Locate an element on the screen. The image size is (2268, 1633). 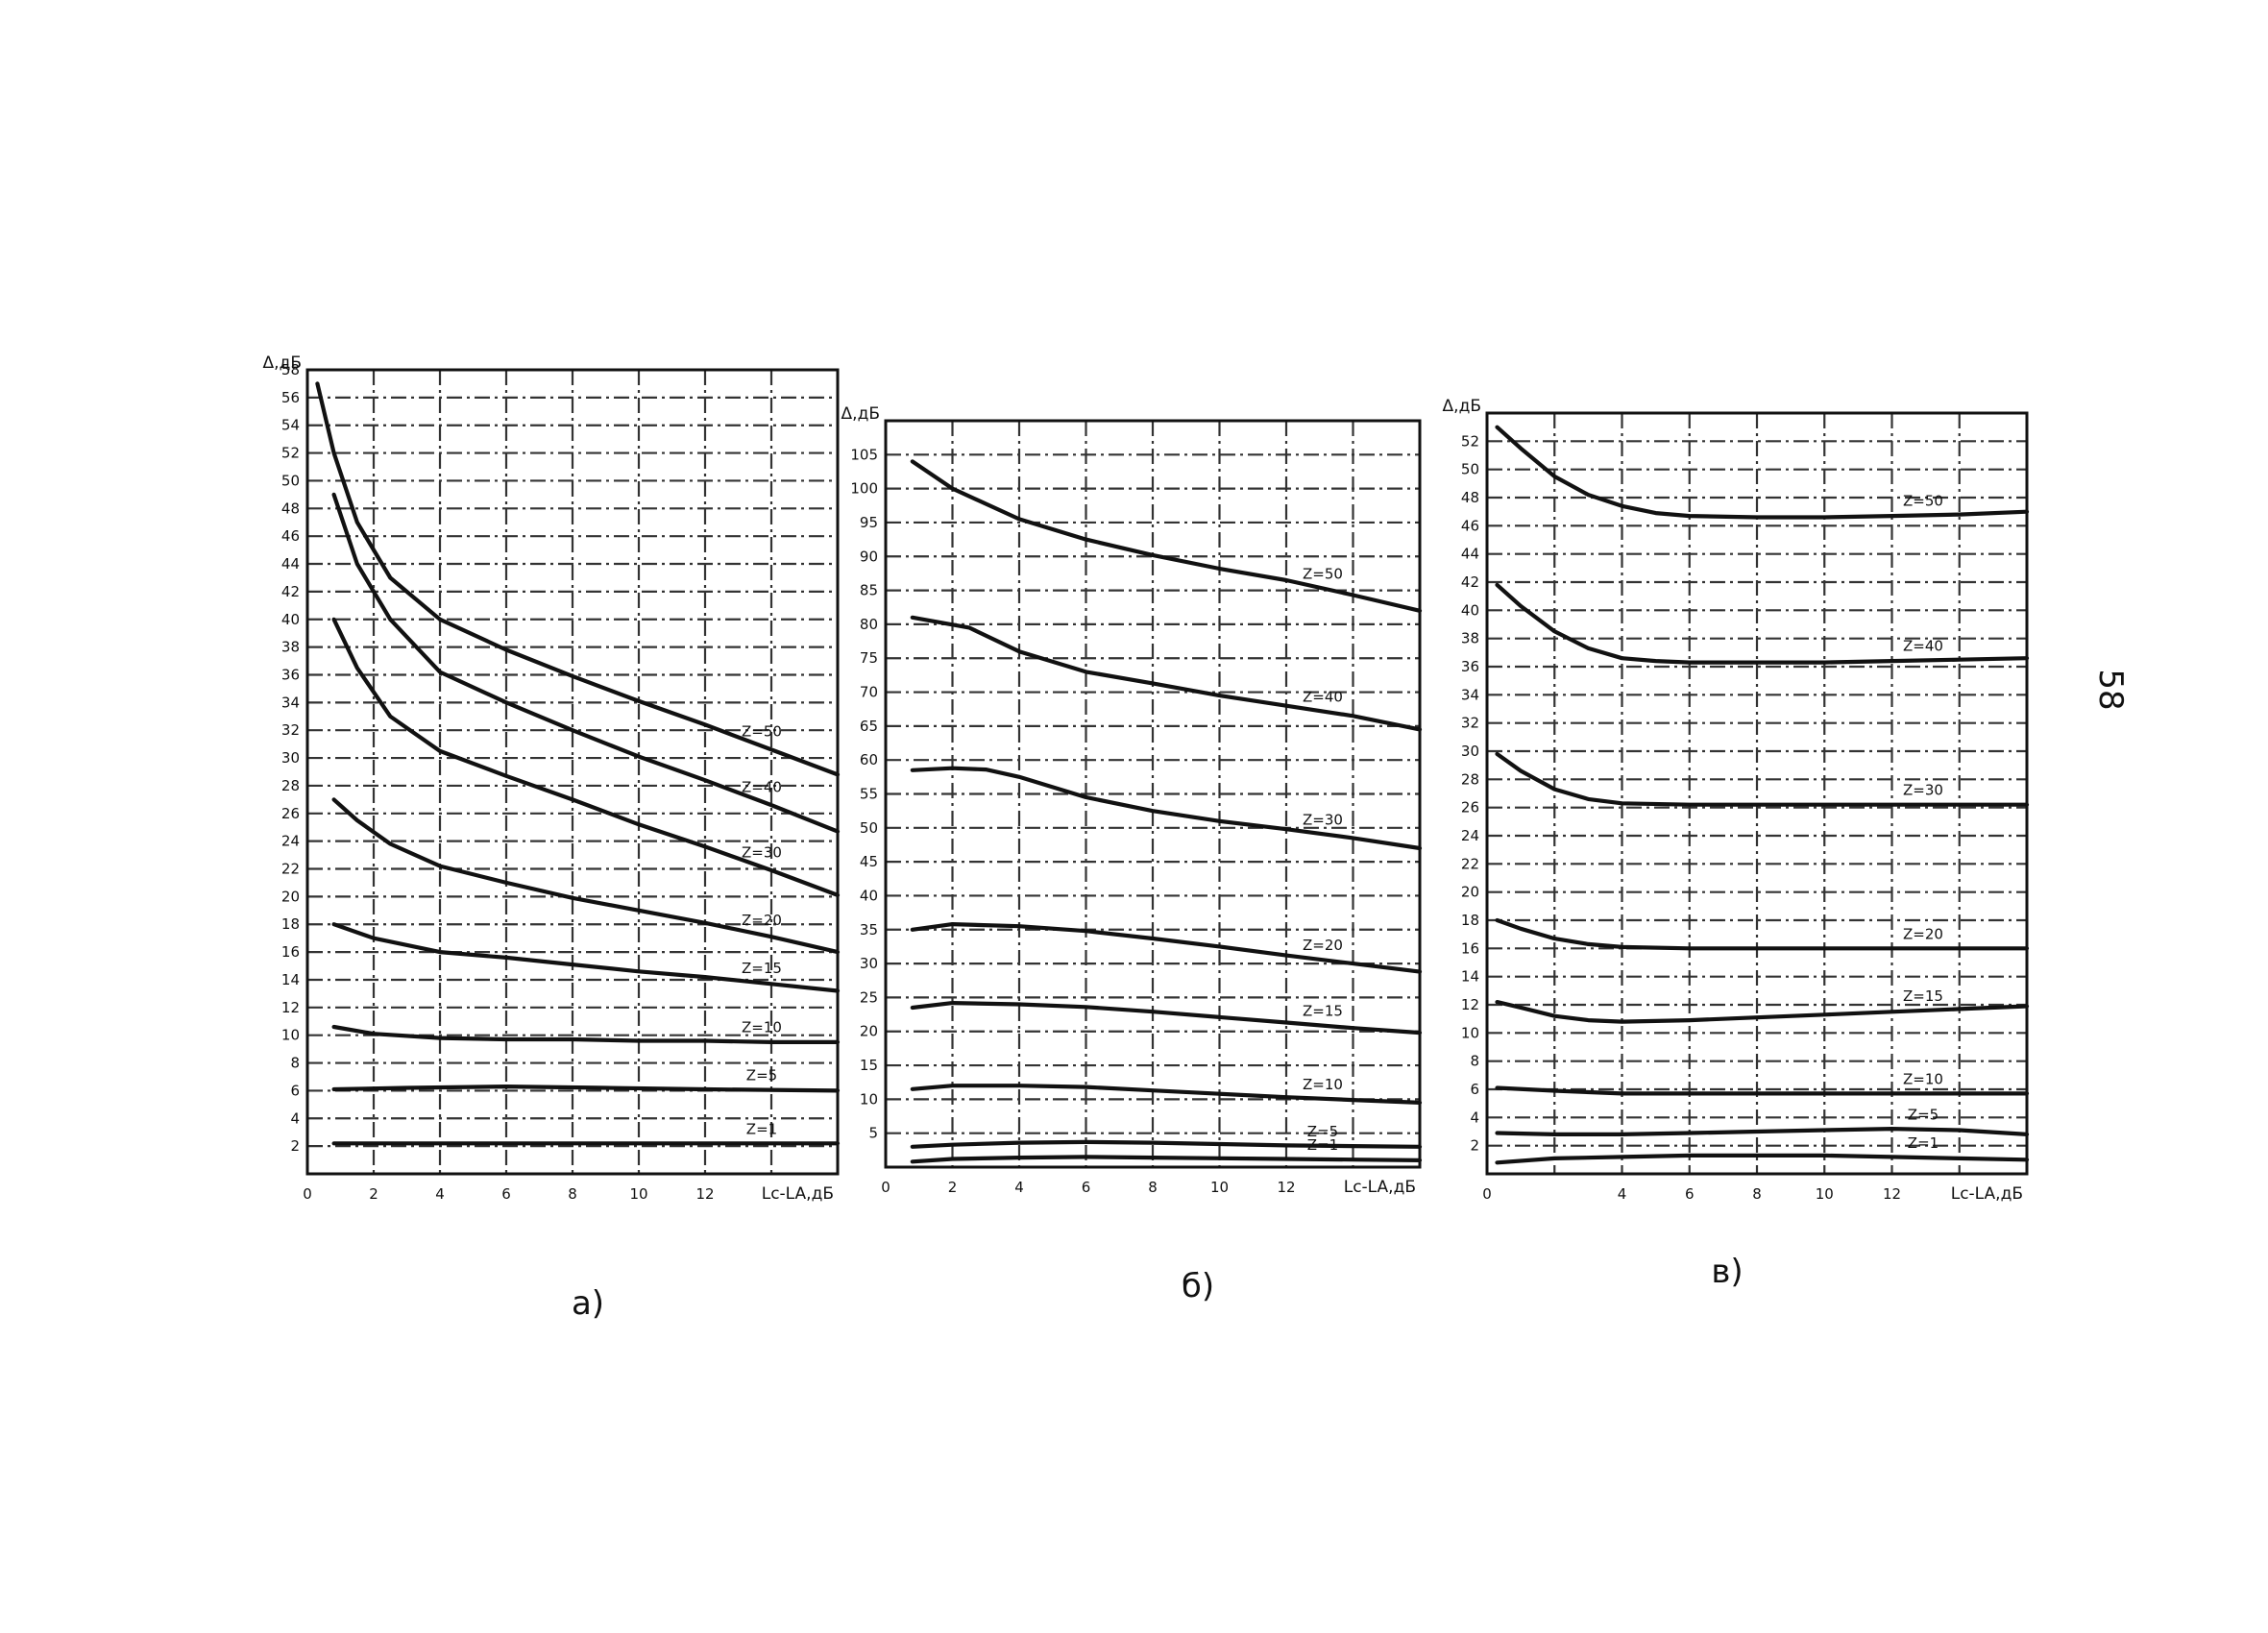
y-tick-label: 10 is located at coordinates (1470, 1032).